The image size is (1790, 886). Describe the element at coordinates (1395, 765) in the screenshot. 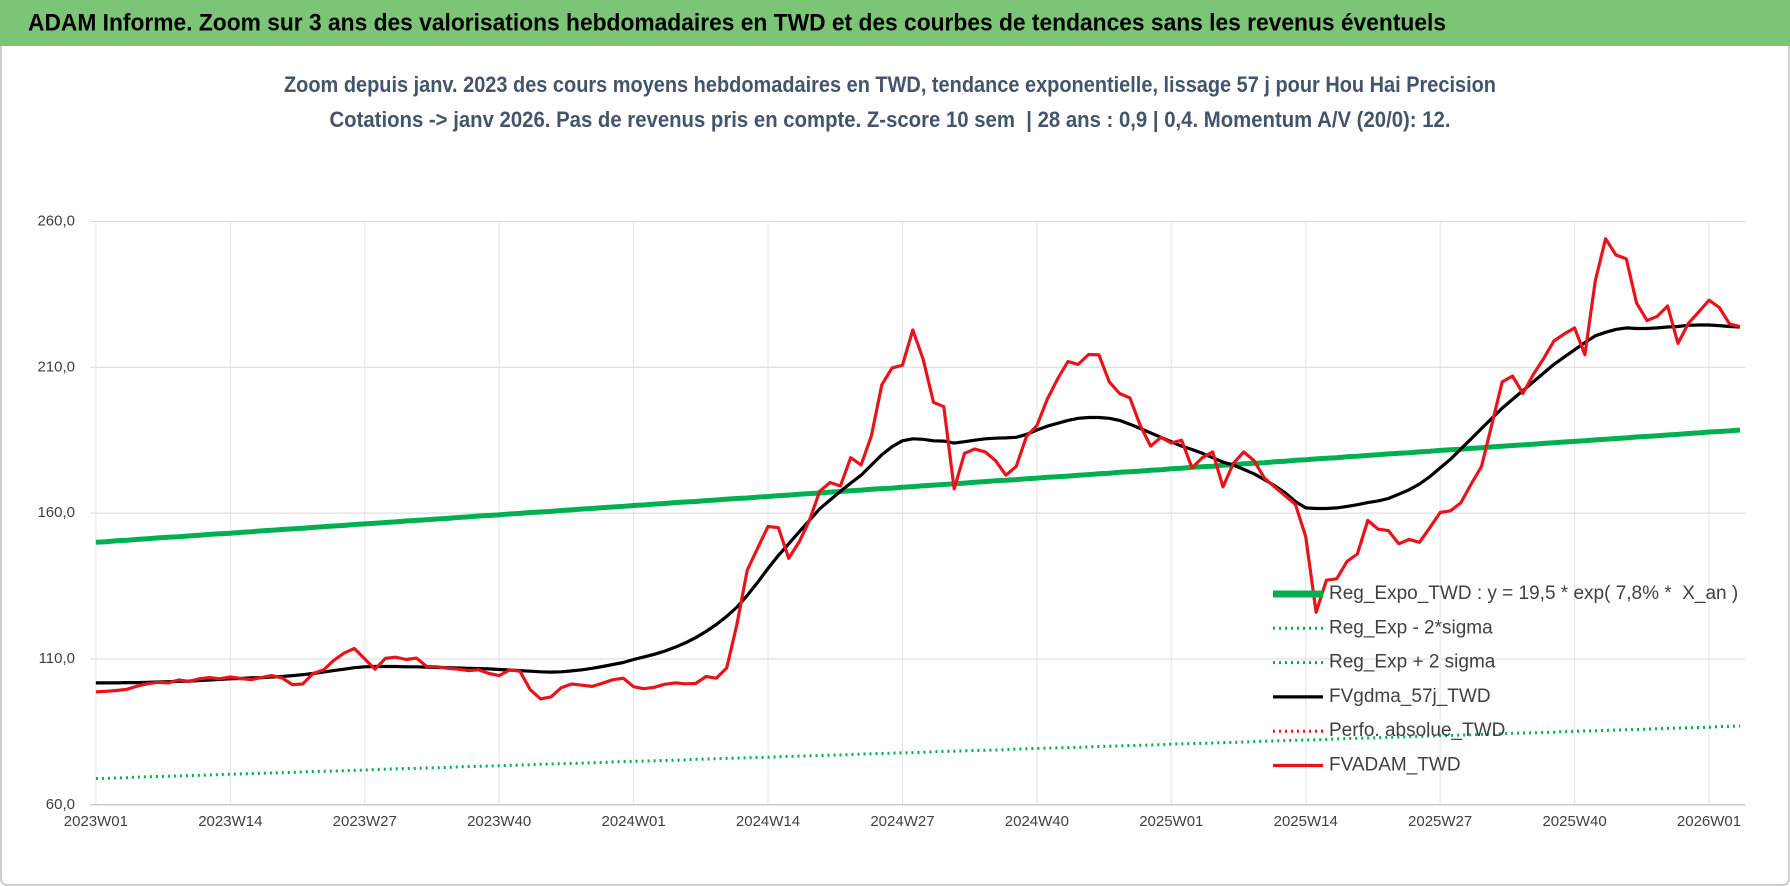

I see `legend-label: FVADAM_TWD` at that location.